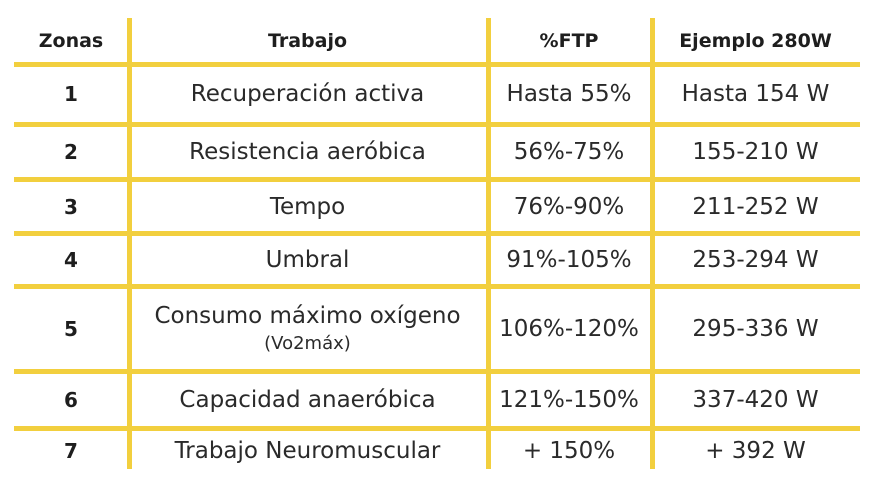  Describe the element at coordinates (71, 152) in the screenshot. I see `zone-number: 2` at that location.